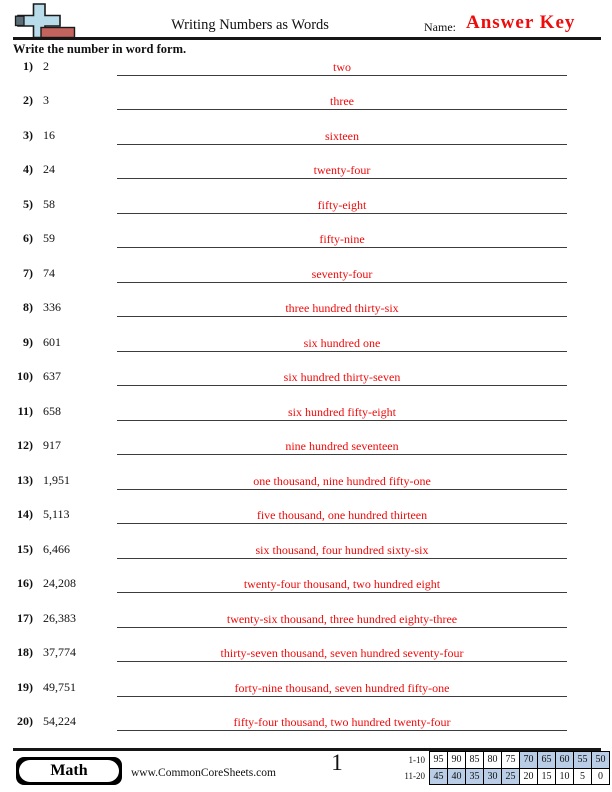 Image resolution: width=612 pixels, height=792 pixels. Describe the element at coordinates (28, 238) in the screenshot. I see `problem-number: 6)` at that location.